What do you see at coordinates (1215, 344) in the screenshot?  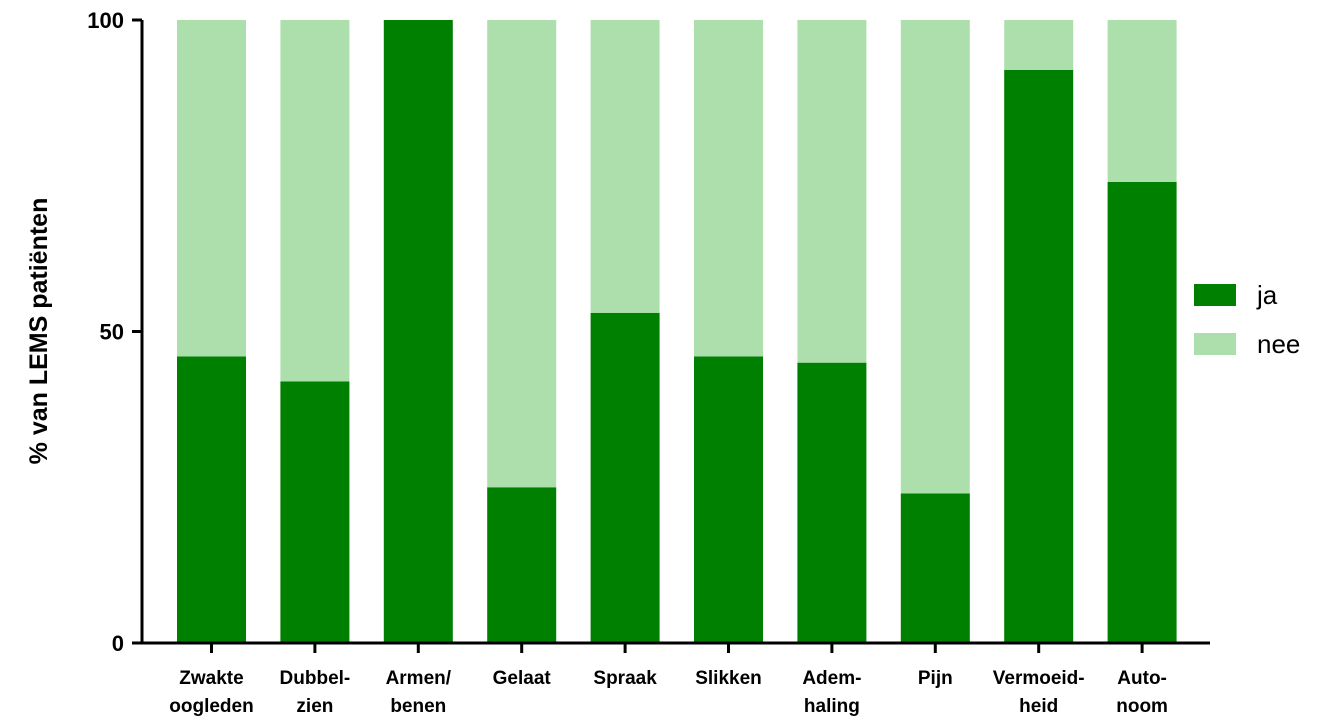 I see `legend-swatch-nee` at bounding box center [1215, 344].